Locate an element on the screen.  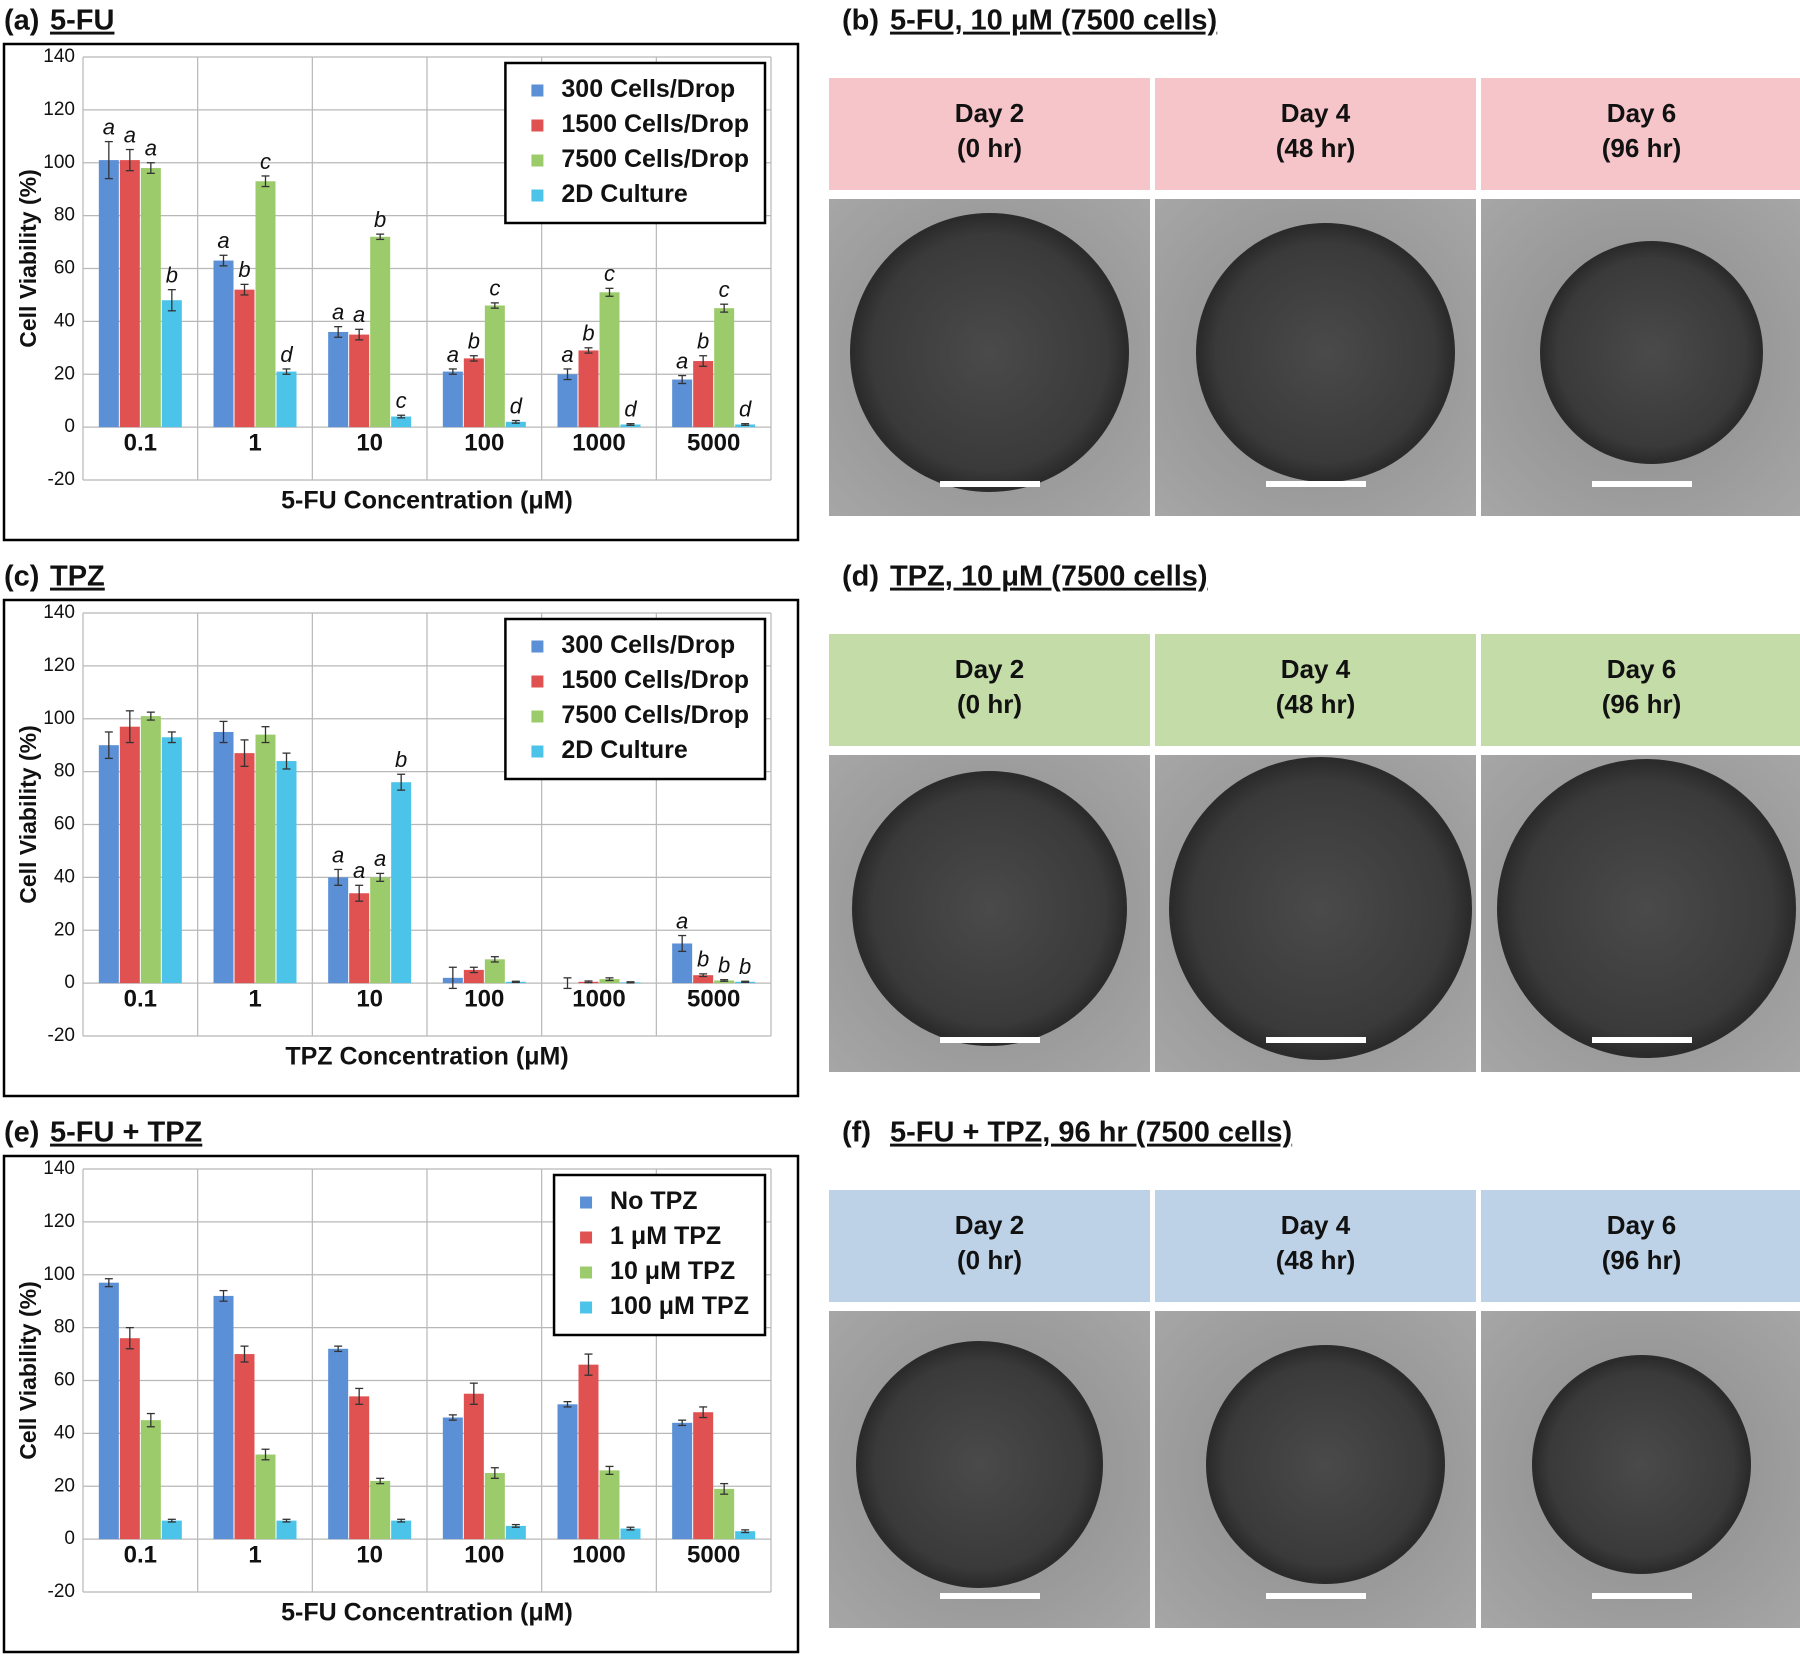
x-tick-label: 0.1 is located at coordinates (140, 998).